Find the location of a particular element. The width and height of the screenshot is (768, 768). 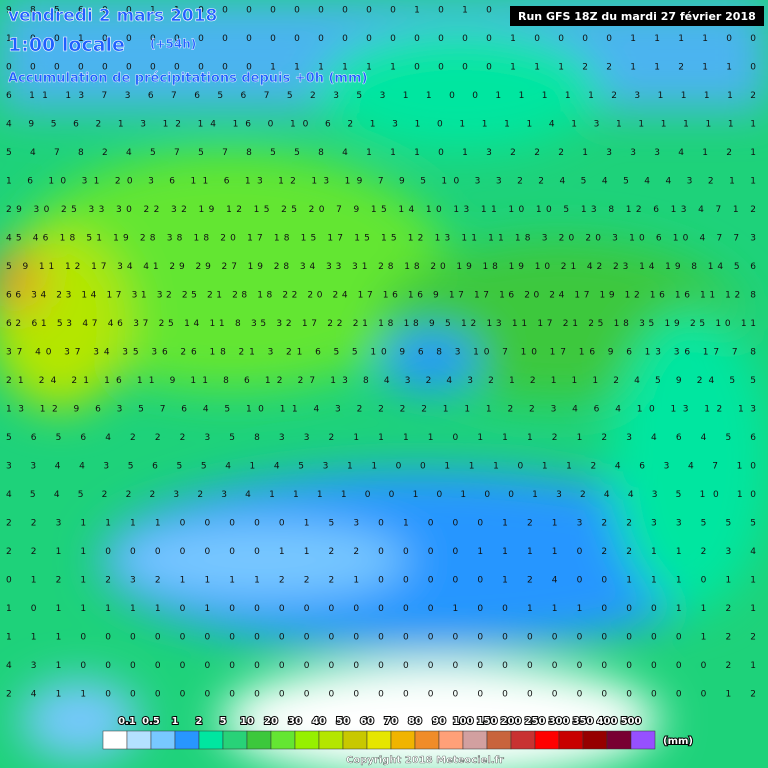

legend-label: 250 is located at coordinates (535, 721).